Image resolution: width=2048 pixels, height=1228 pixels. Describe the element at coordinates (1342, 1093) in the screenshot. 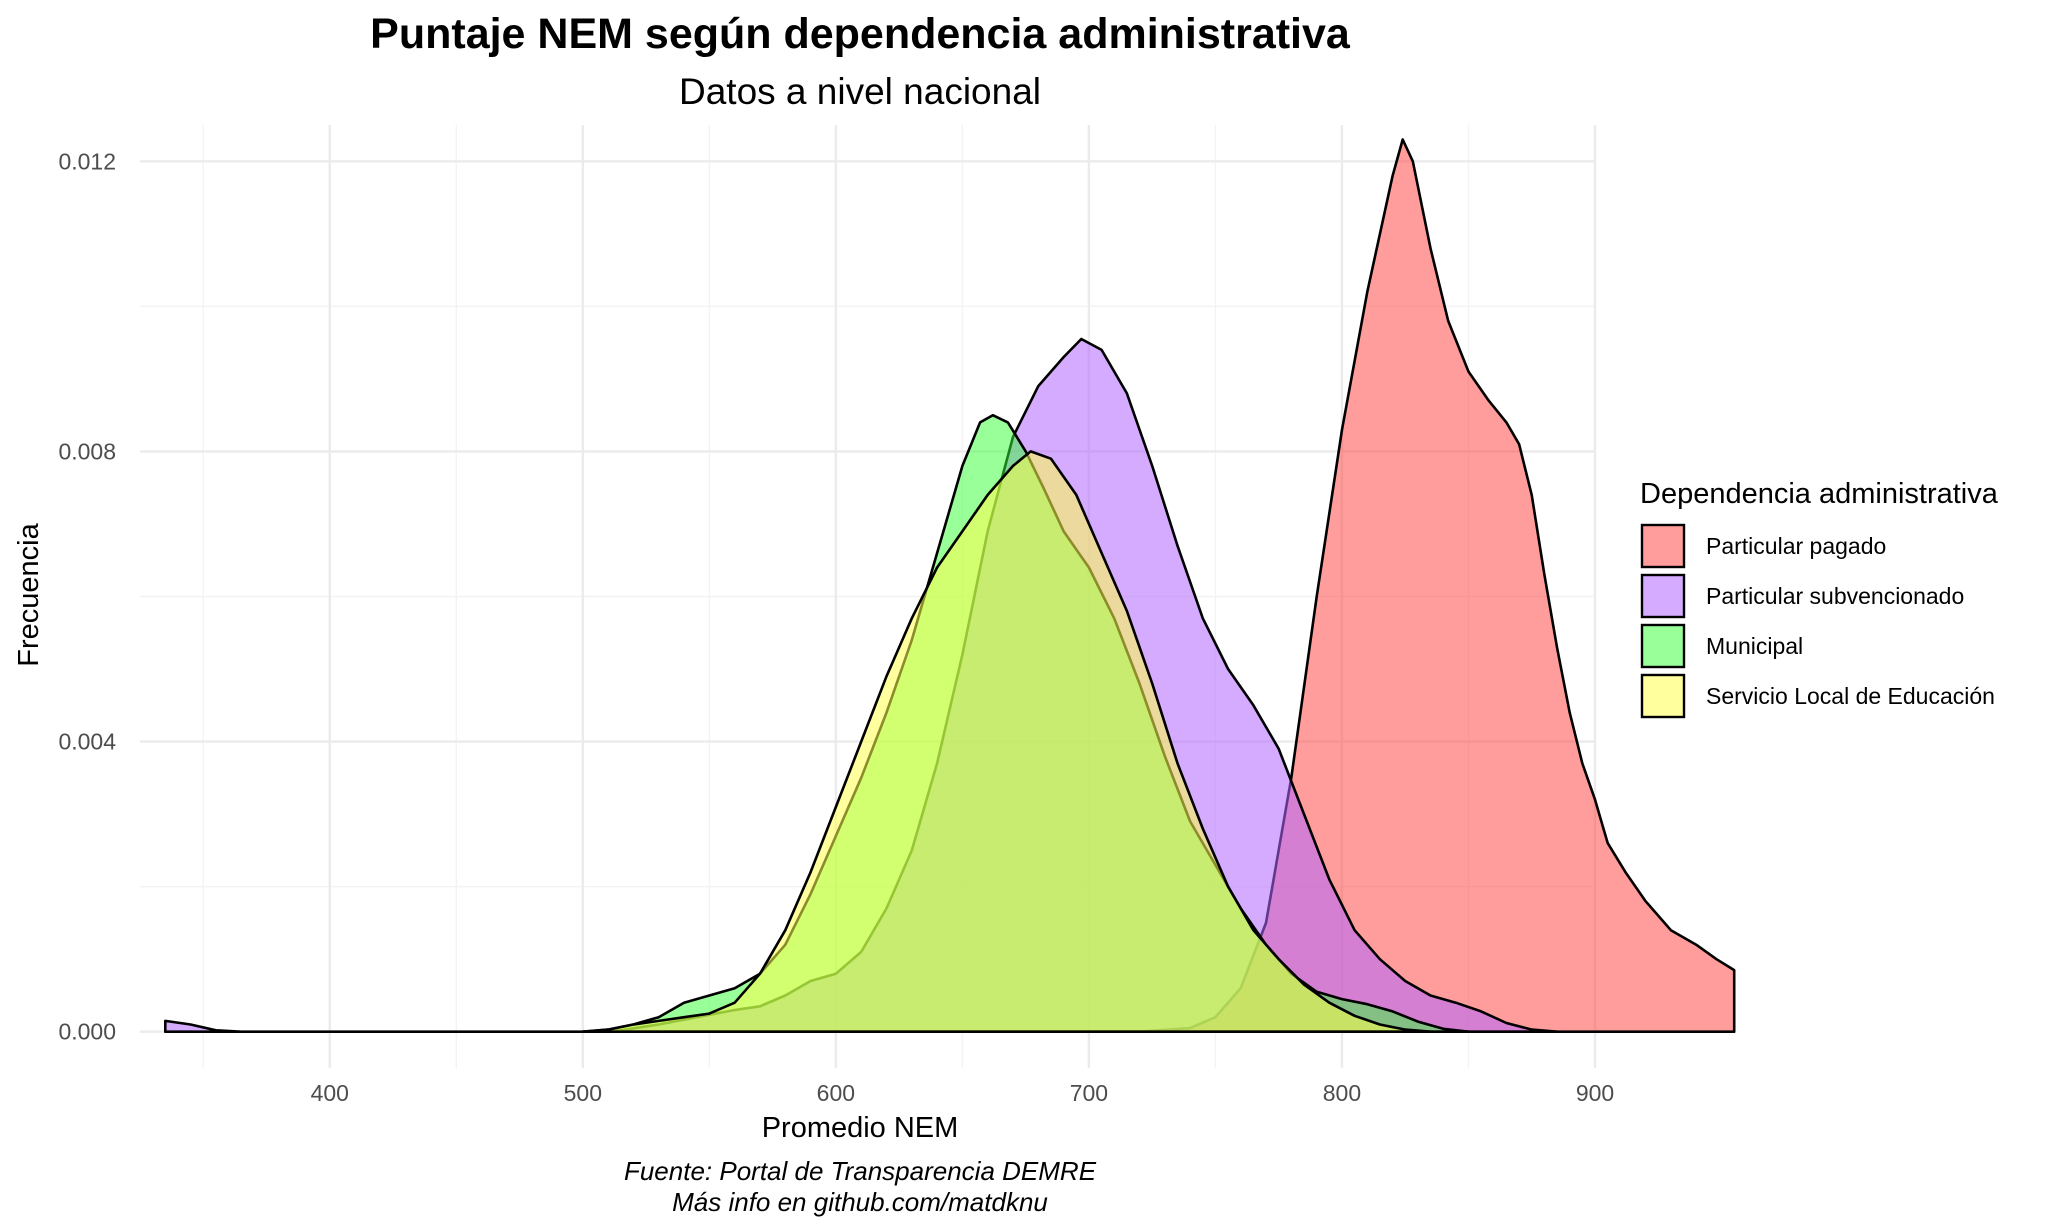

I see `x-tick-label: 800` at that location.